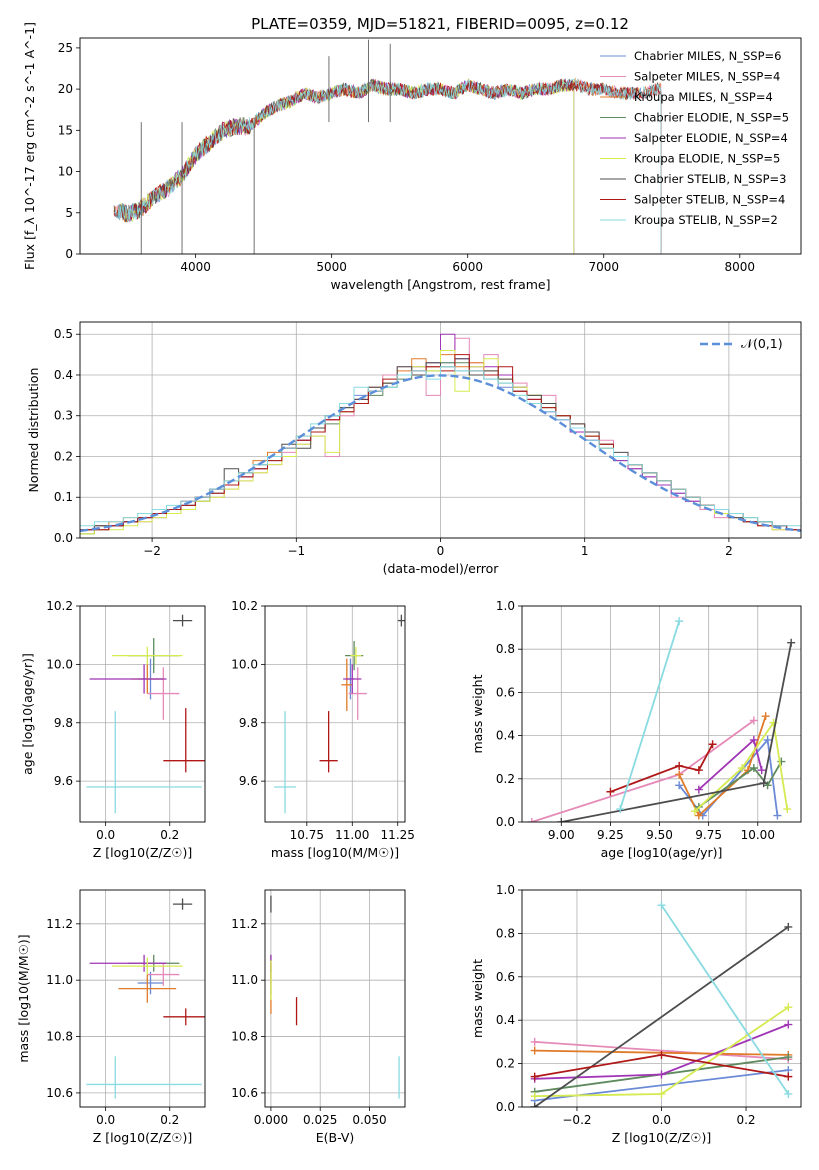 Image resolution: width=819 pixels, height=1170 pixels. Describe the element at coordinates (331, 267) in the screenshot. I see `x-tick-label: 5000` at that location.